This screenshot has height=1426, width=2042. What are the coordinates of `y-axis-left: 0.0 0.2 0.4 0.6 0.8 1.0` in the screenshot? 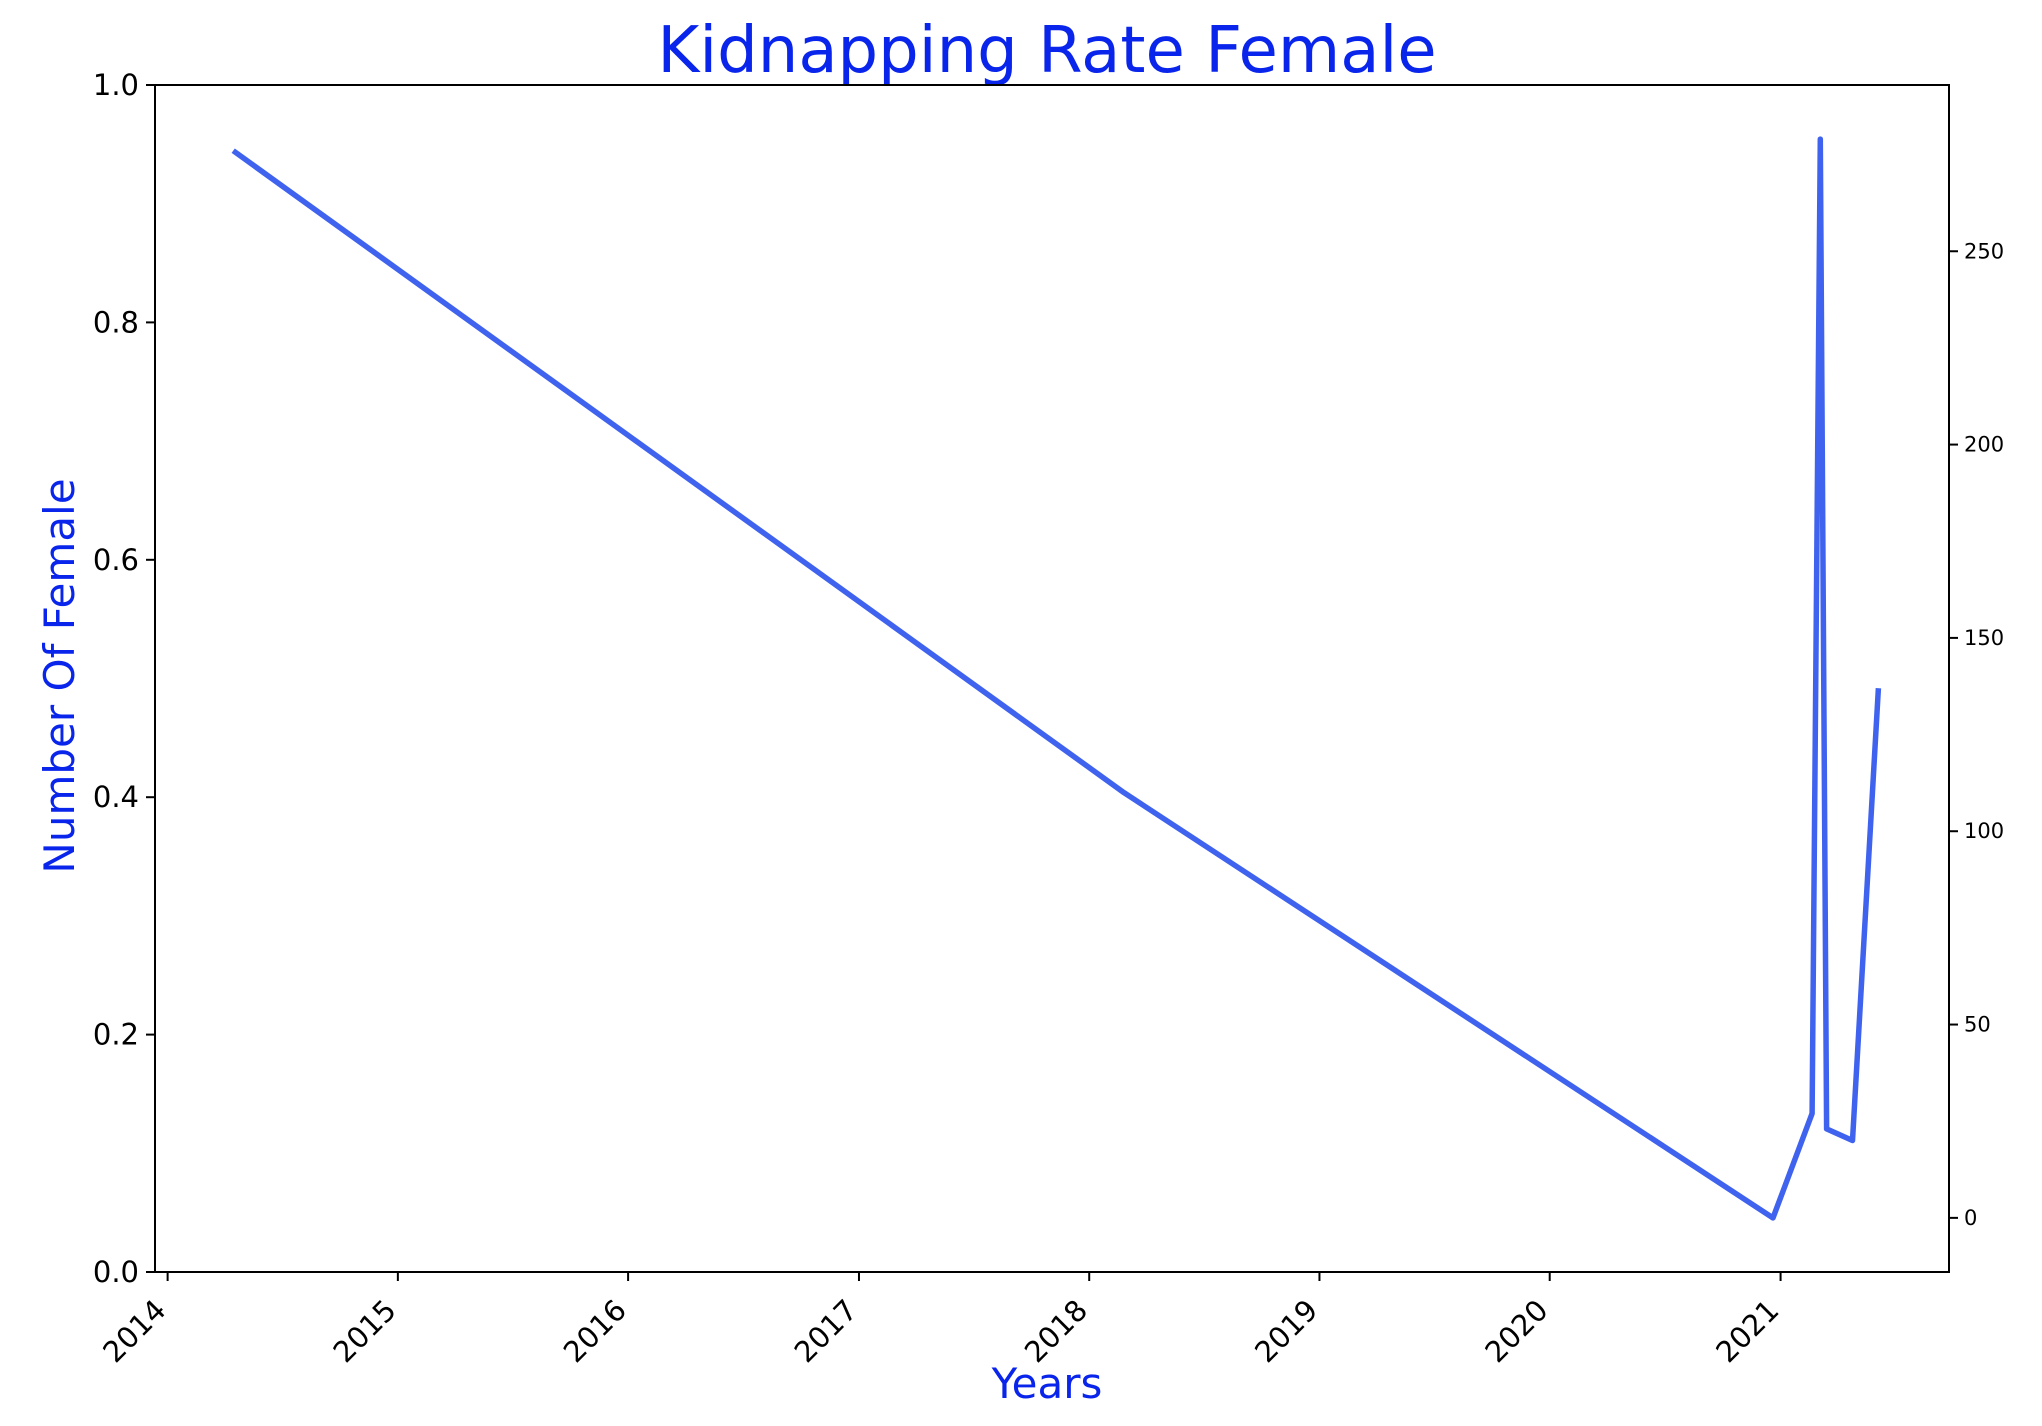 It's located at (124, 678).